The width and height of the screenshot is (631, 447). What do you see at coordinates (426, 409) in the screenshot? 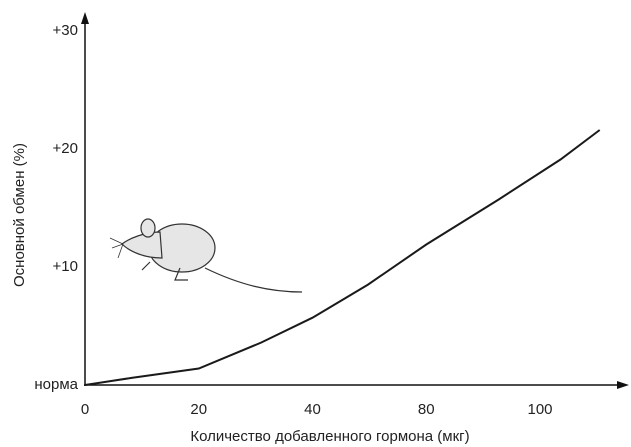
I see `x-tick-label: 80` at bounding box center [426, 409].